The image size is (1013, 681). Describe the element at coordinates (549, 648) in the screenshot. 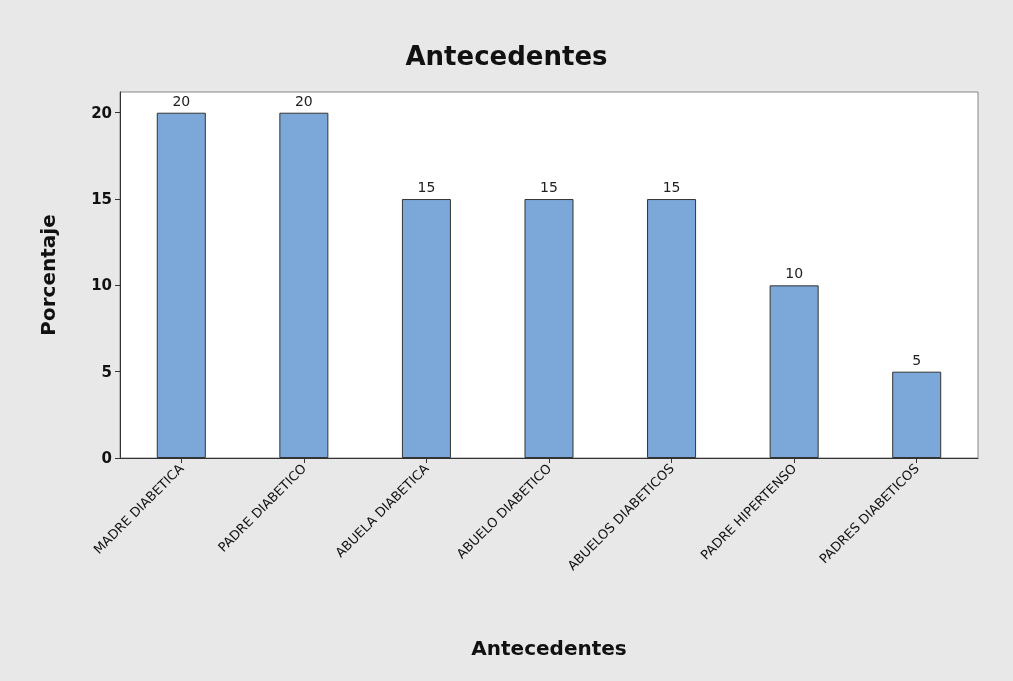

I see `x-axis-title: Antecedentes` at that location.